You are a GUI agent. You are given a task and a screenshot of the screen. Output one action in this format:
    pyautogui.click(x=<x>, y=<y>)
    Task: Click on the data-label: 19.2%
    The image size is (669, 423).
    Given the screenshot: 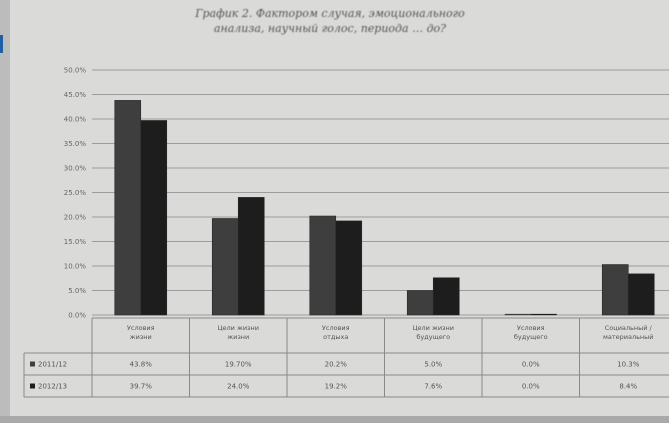 What is the action you would take?
    pyautogui.click(x=336, y=387)
    